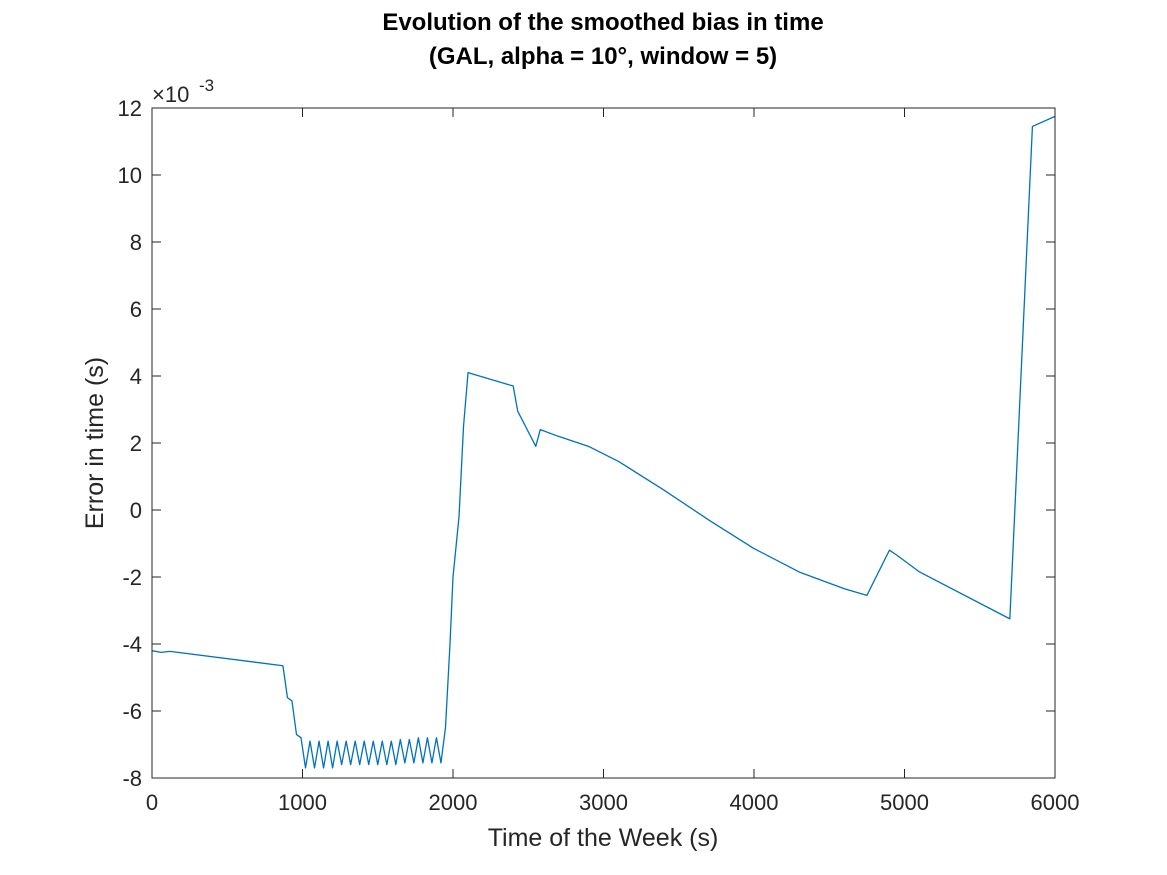 Image resolution: width=1167 pixels, height=875 pixels. I want to click on y-tick-label: -8, so click(132, 778).